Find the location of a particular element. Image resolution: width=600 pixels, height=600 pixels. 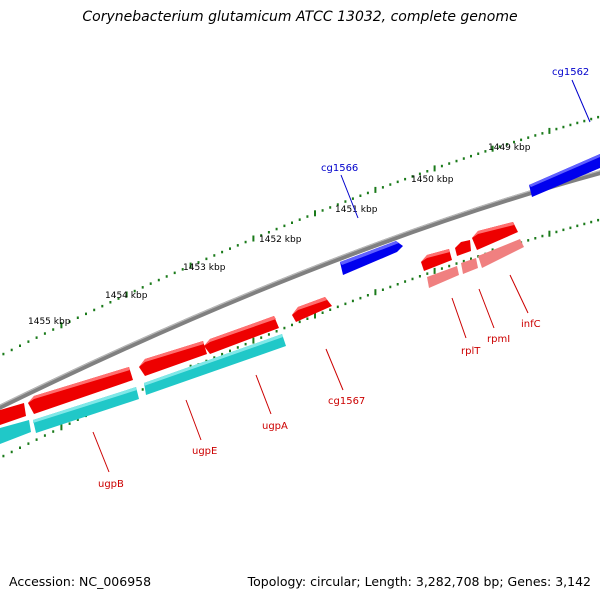

leader-rplT is located at coordinates (459, 318).